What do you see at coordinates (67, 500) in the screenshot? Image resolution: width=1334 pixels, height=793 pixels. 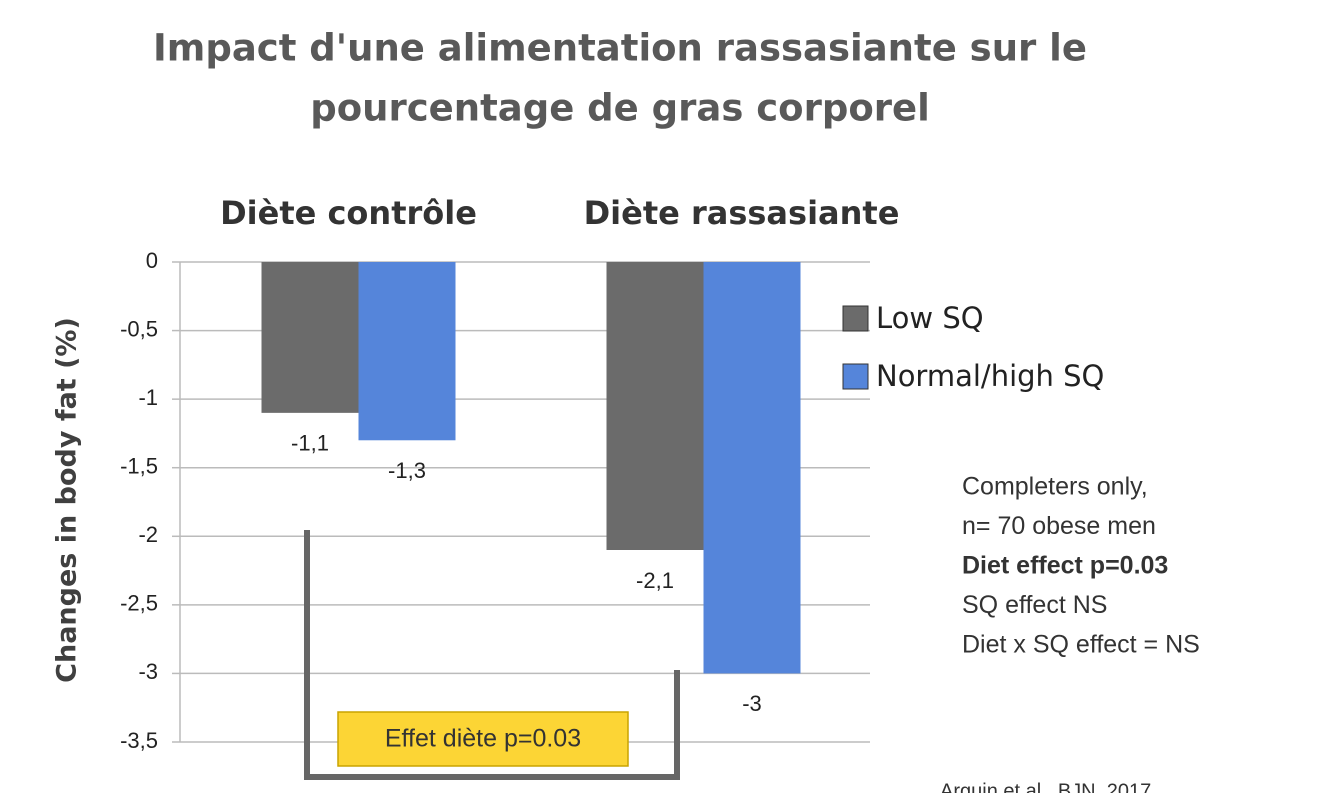 I see `y-axis-title: Changes in body fat (%)` at bounding box center [67, 500].